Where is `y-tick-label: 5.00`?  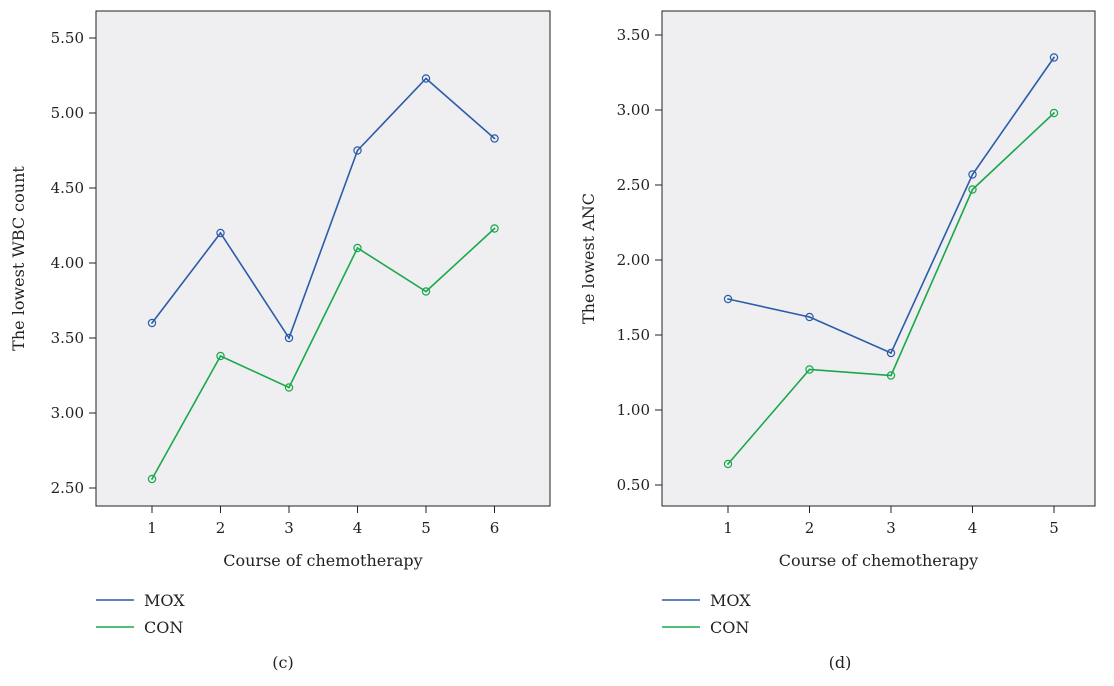
y-tick-label: 5.00 is located at coordinates (67, 113).